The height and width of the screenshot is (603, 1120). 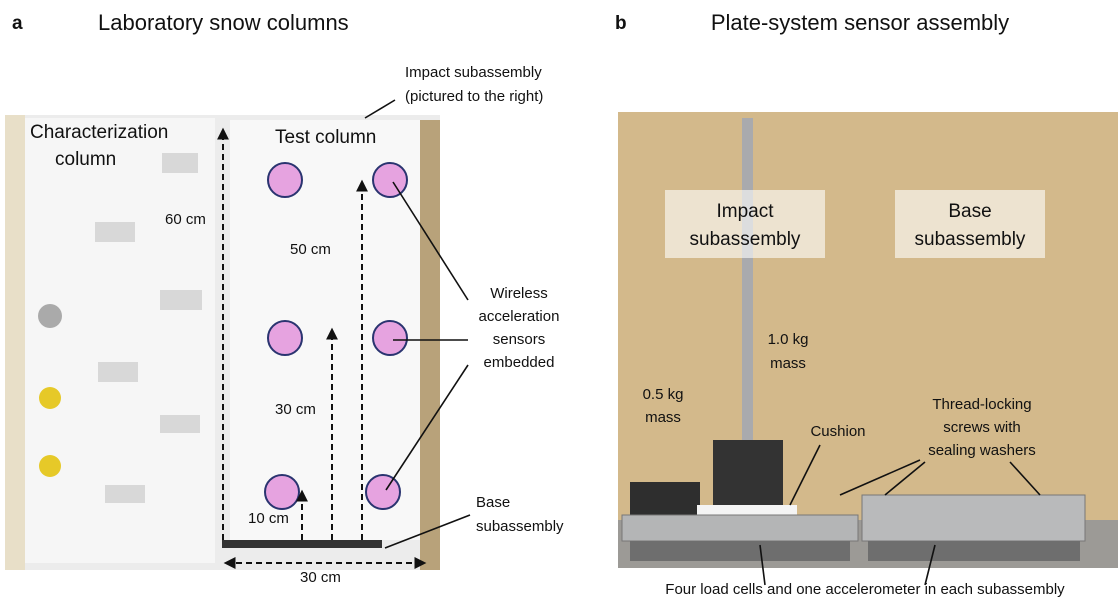 What do you see at coordinates (519, 316) in the screenshot?
I see `annotation: acceleration` at bounding box center [519, 316].